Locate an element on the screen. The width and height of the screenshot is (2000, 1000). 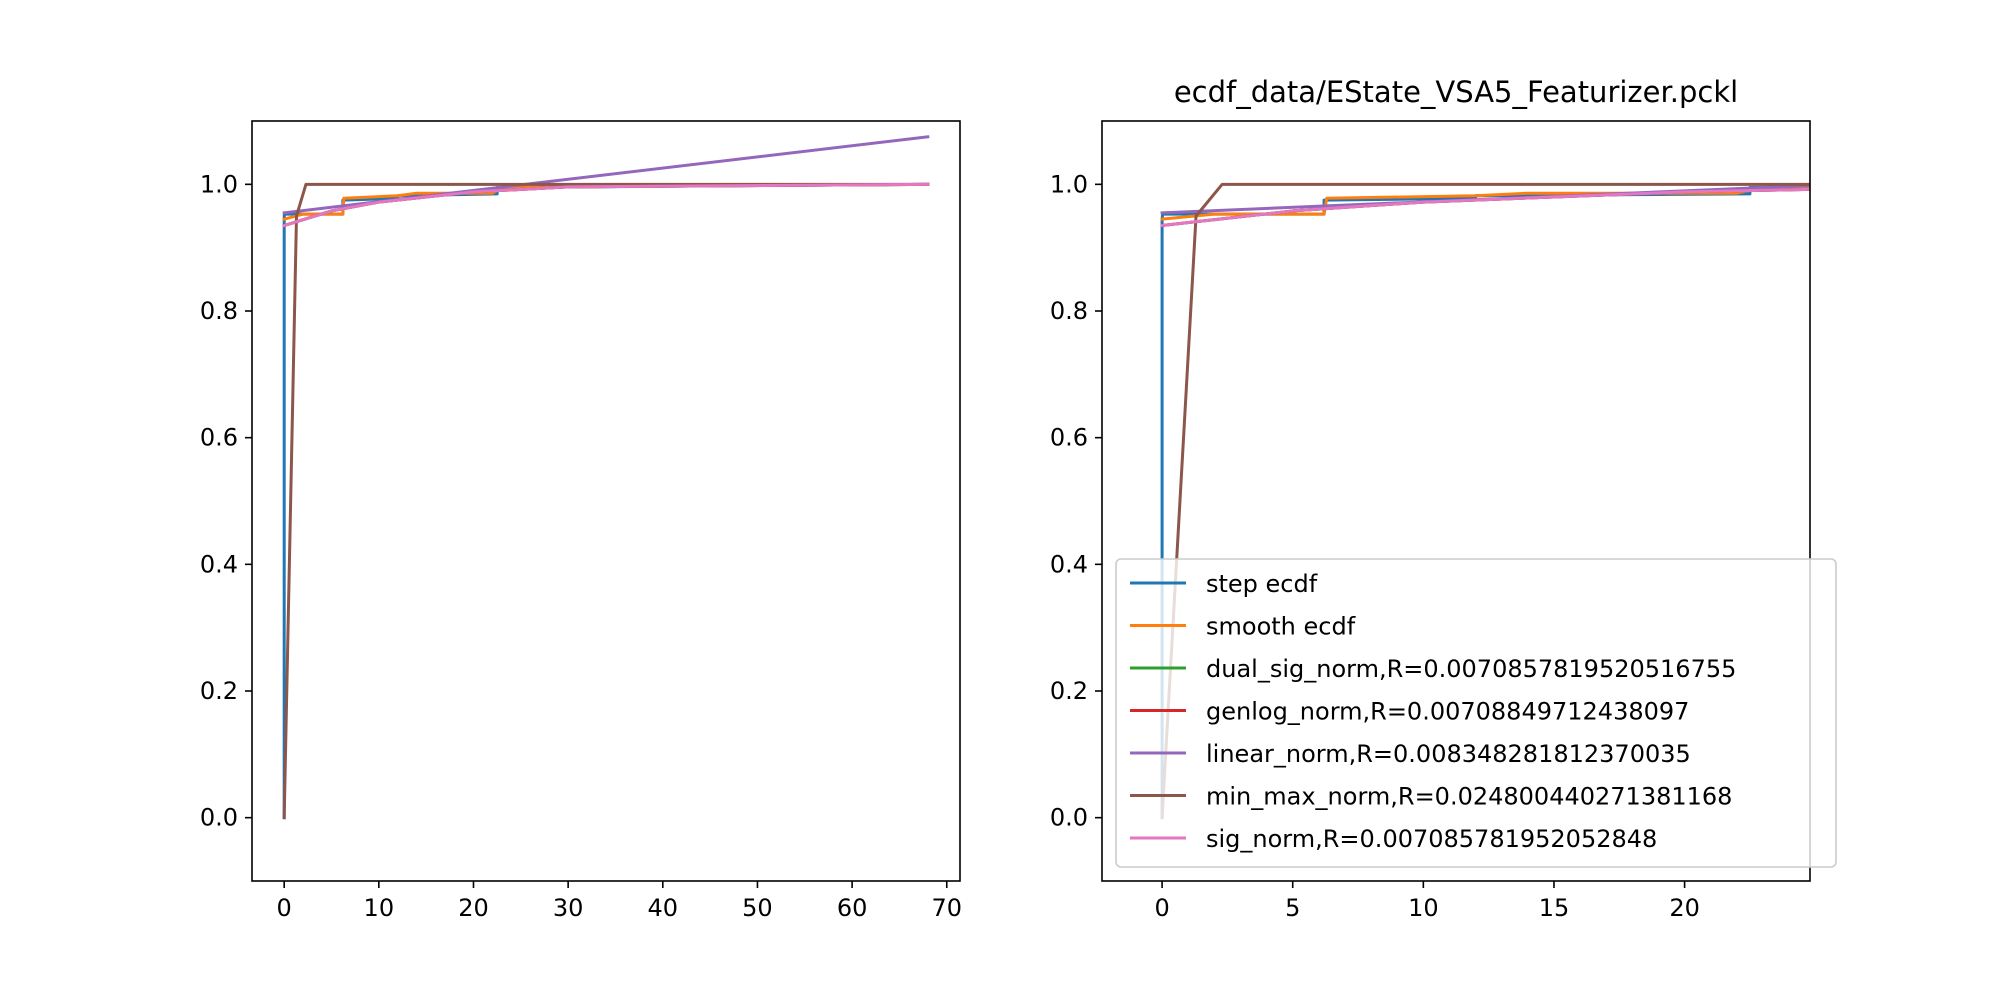
left-x-tick-label: 30 is located at coordinates (568, 908).